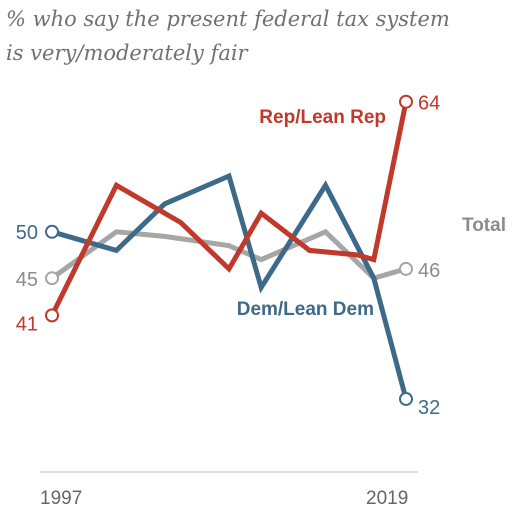 This screenshot has width=520, height=520. What do you see at coordinates (228, 19) in the screenshot?
I see `chart-title-line-1: % who say the present federal tax system` at bounding box center [228, 19].